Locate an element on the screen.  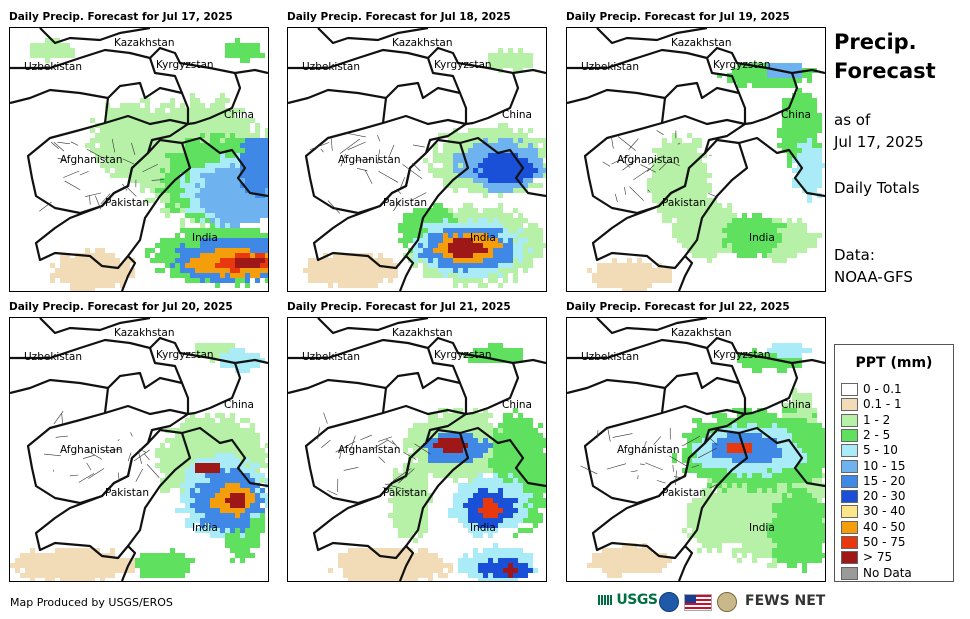
title-line-1: Precip. is located at coordinates (875, 42).